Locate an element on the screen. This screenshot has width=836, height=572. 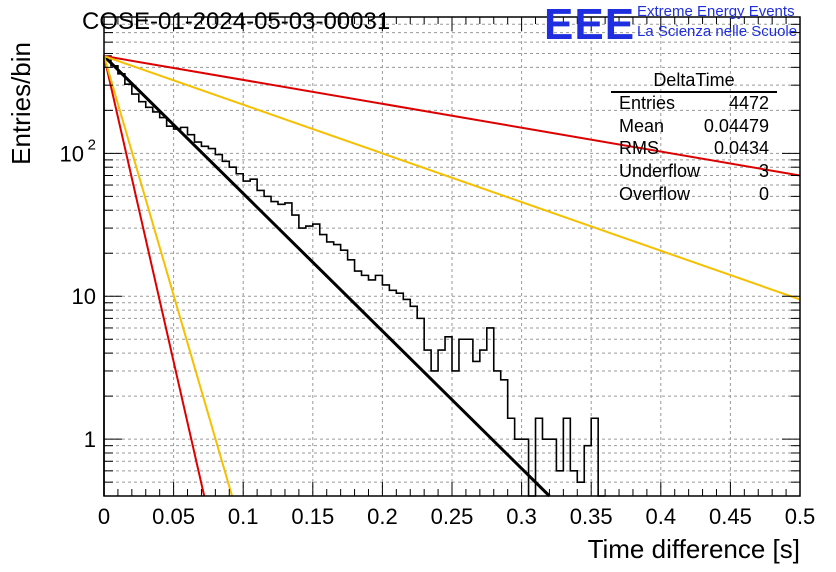
logo-line-2: La Scienza nelle Scuole is located at coordinates (717, 31).